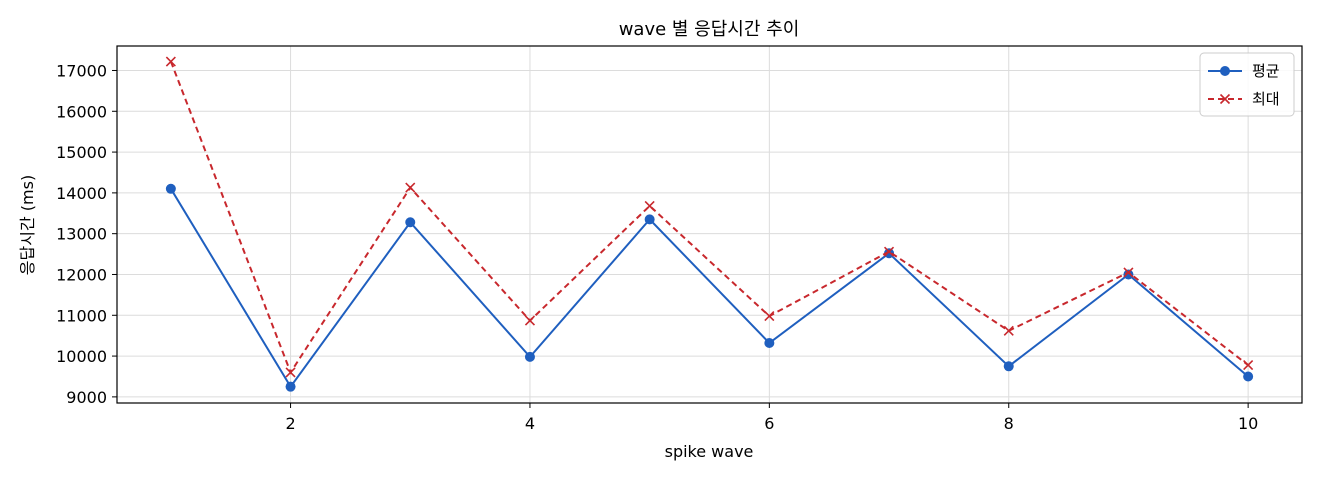 The height and width of the screenshot is (480, 1320). I want to click on x-tick-label: 4, so click(530, 423).